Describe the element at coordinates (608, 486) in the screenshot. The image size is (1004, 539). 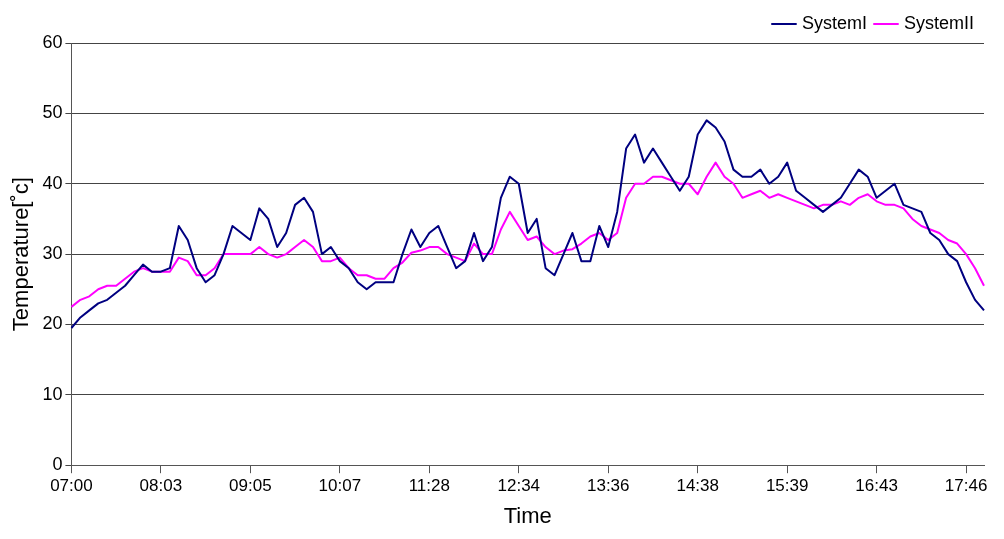
I see `x-tick-label: 13:36` at that location.